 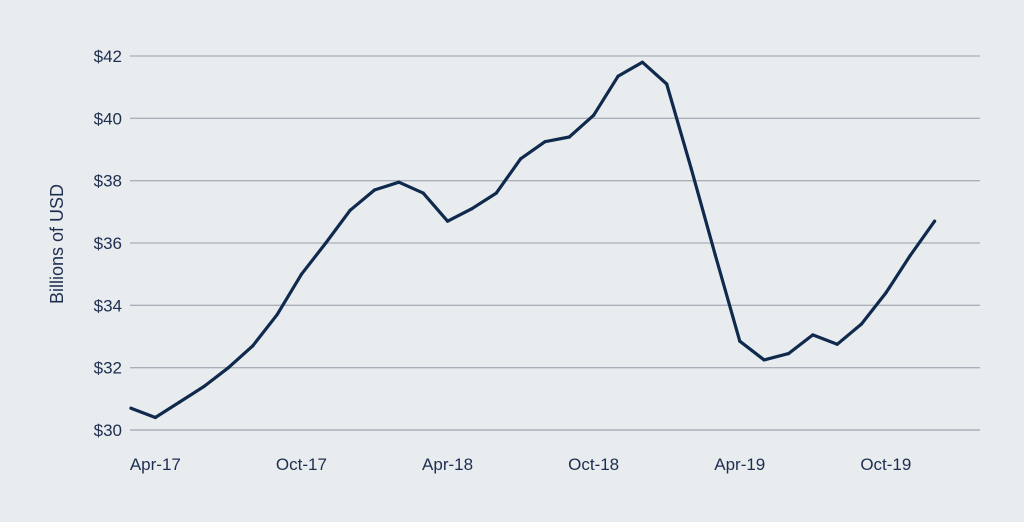 What do you see at coordinates (521, 464) in the screenshot?
I see `x-axis-tick-labels: Apr-17 Oct-17 Apr-18 Oct-18 Apr-19 Oct-19` at bounding box center [521, 464].